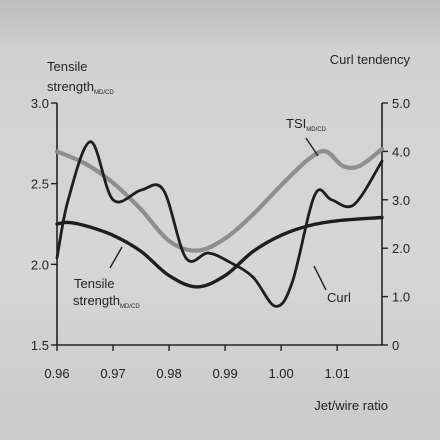  What do you see at coordinates (370, 59) in the screenshot?
I see `y-right-axis-title: Curl tendency` at bounding box center [370, 59].